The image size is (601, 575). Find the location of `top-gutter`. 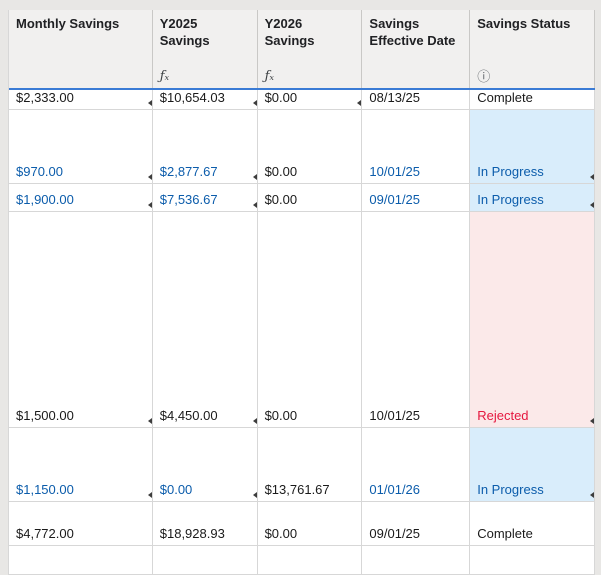

top-gutter is located at coordinates (300, 5).